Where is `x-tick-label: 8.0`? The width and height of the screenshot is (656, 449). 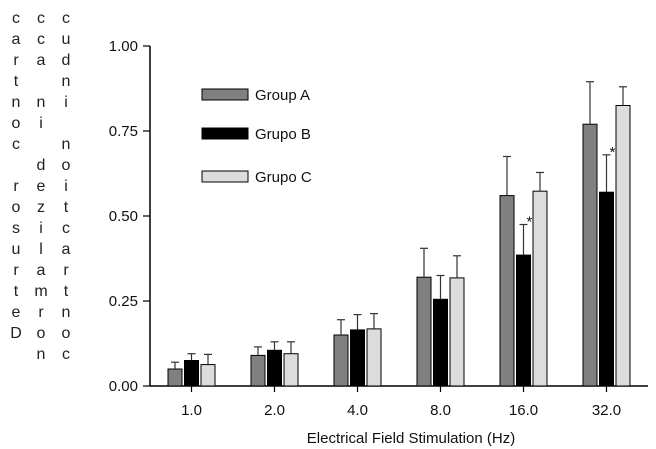 x-tick-label: 8.0 is located at coordinates (440, 410).